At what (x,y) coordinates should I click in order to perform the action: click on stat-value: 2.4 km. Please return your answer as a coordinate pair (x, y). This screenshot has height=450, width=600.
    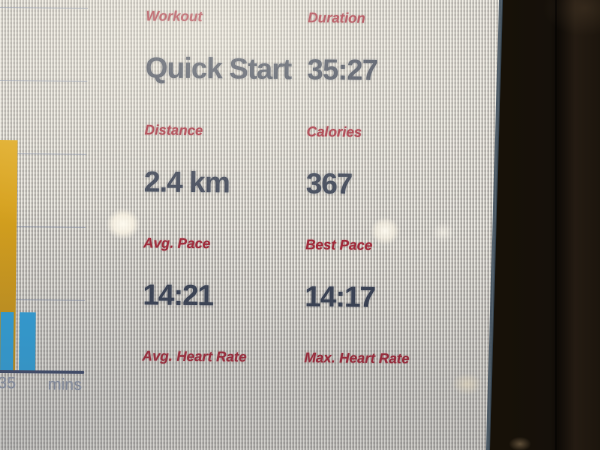
    Looking at the image, I should click on (186, 183).